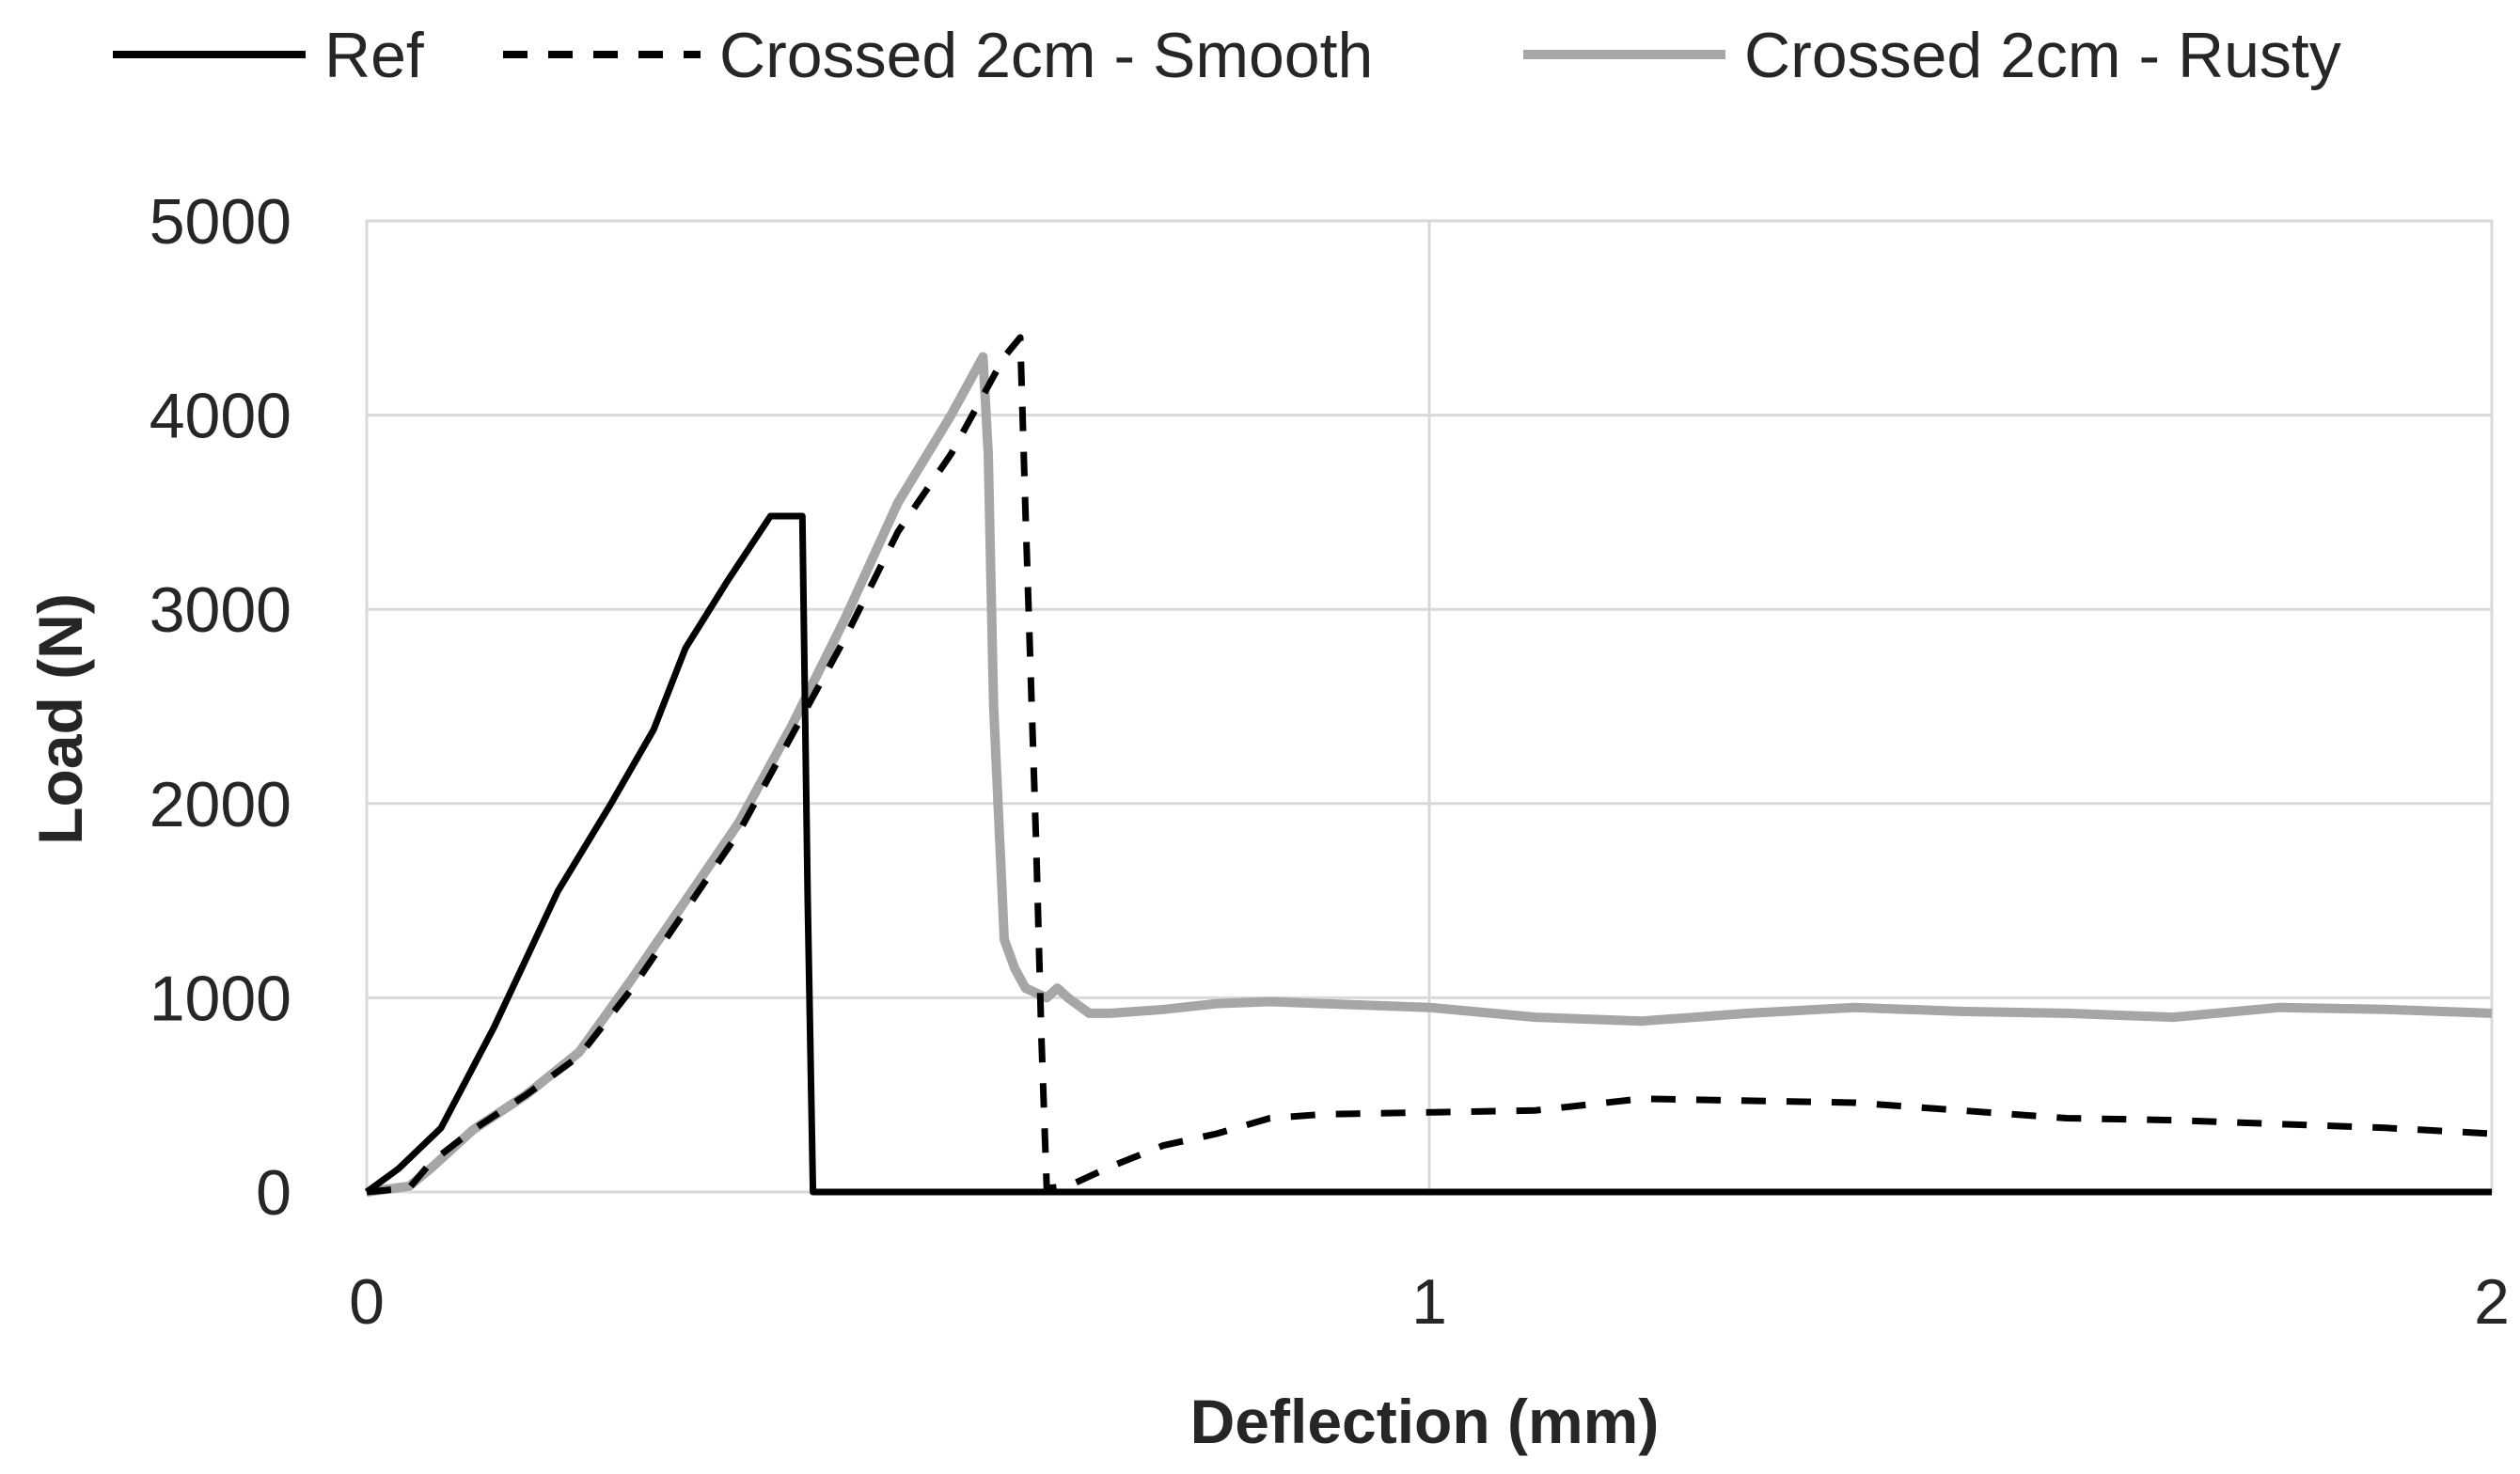  Describe the element at coordinates (374, 55) in the screenshot. I see `legend-label: Ref` at that location.